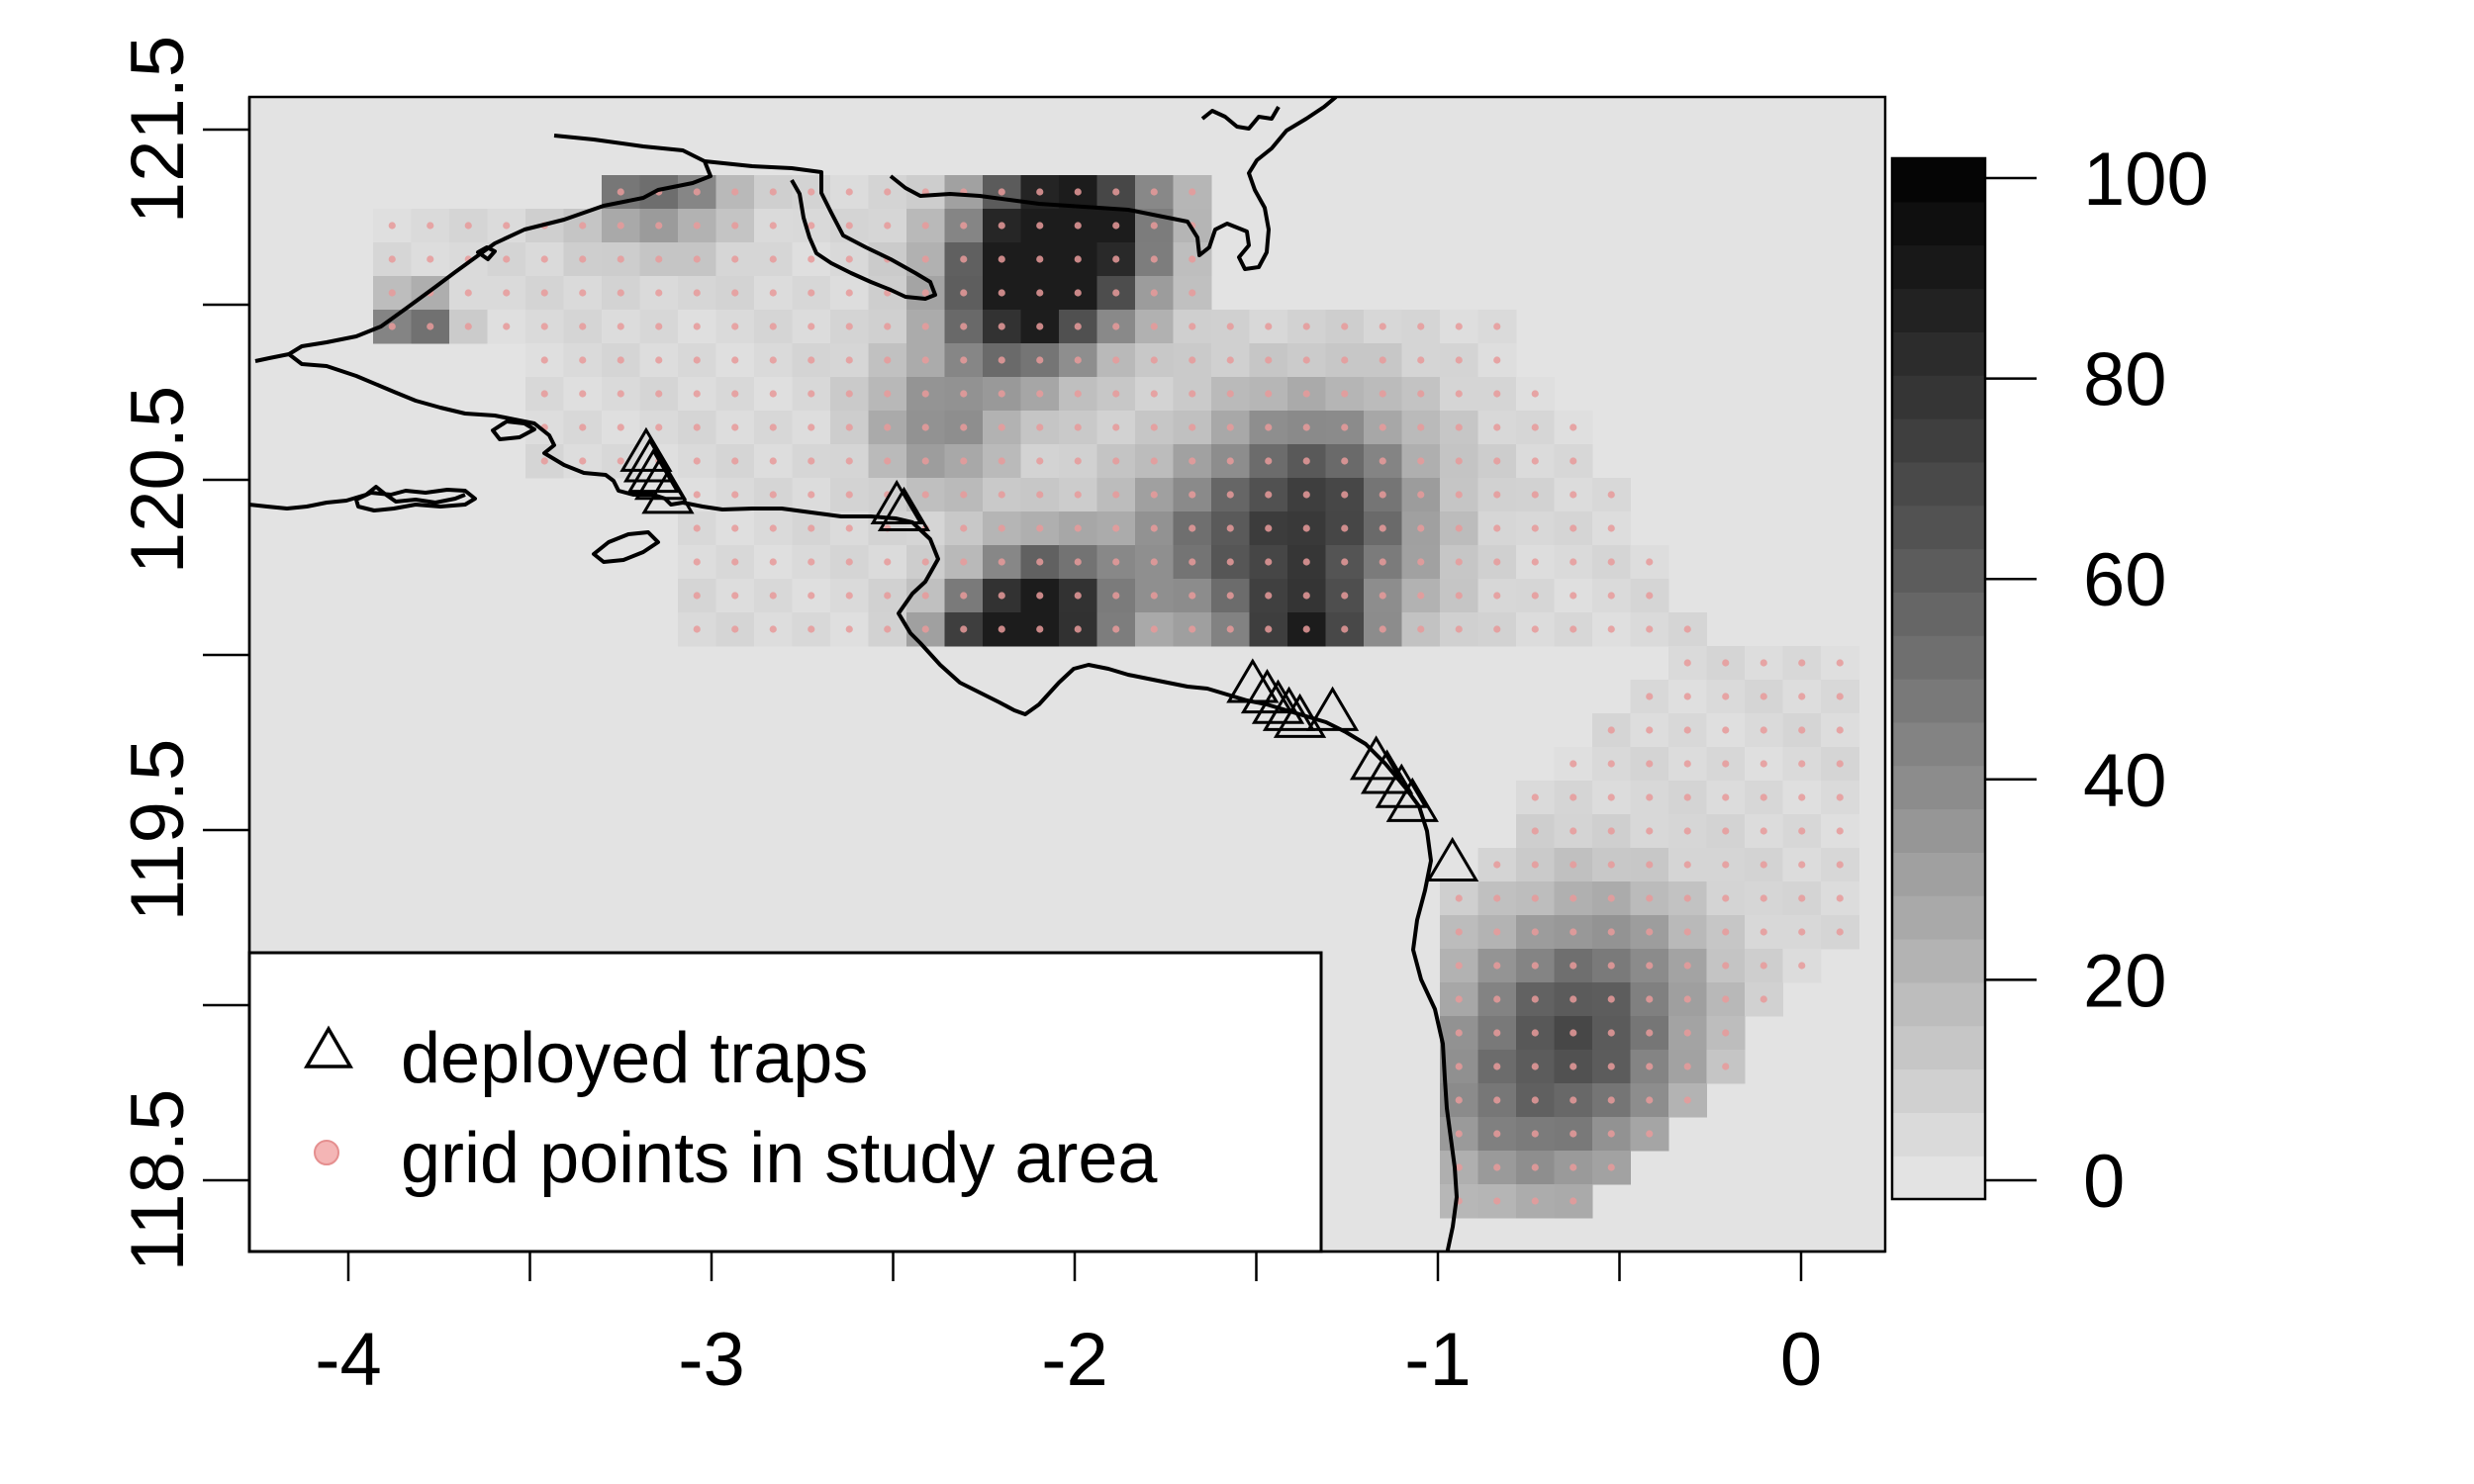  Describe the element at coordinates (272, 357) in the screenshot. I see `coastline-west-spur` at that location.